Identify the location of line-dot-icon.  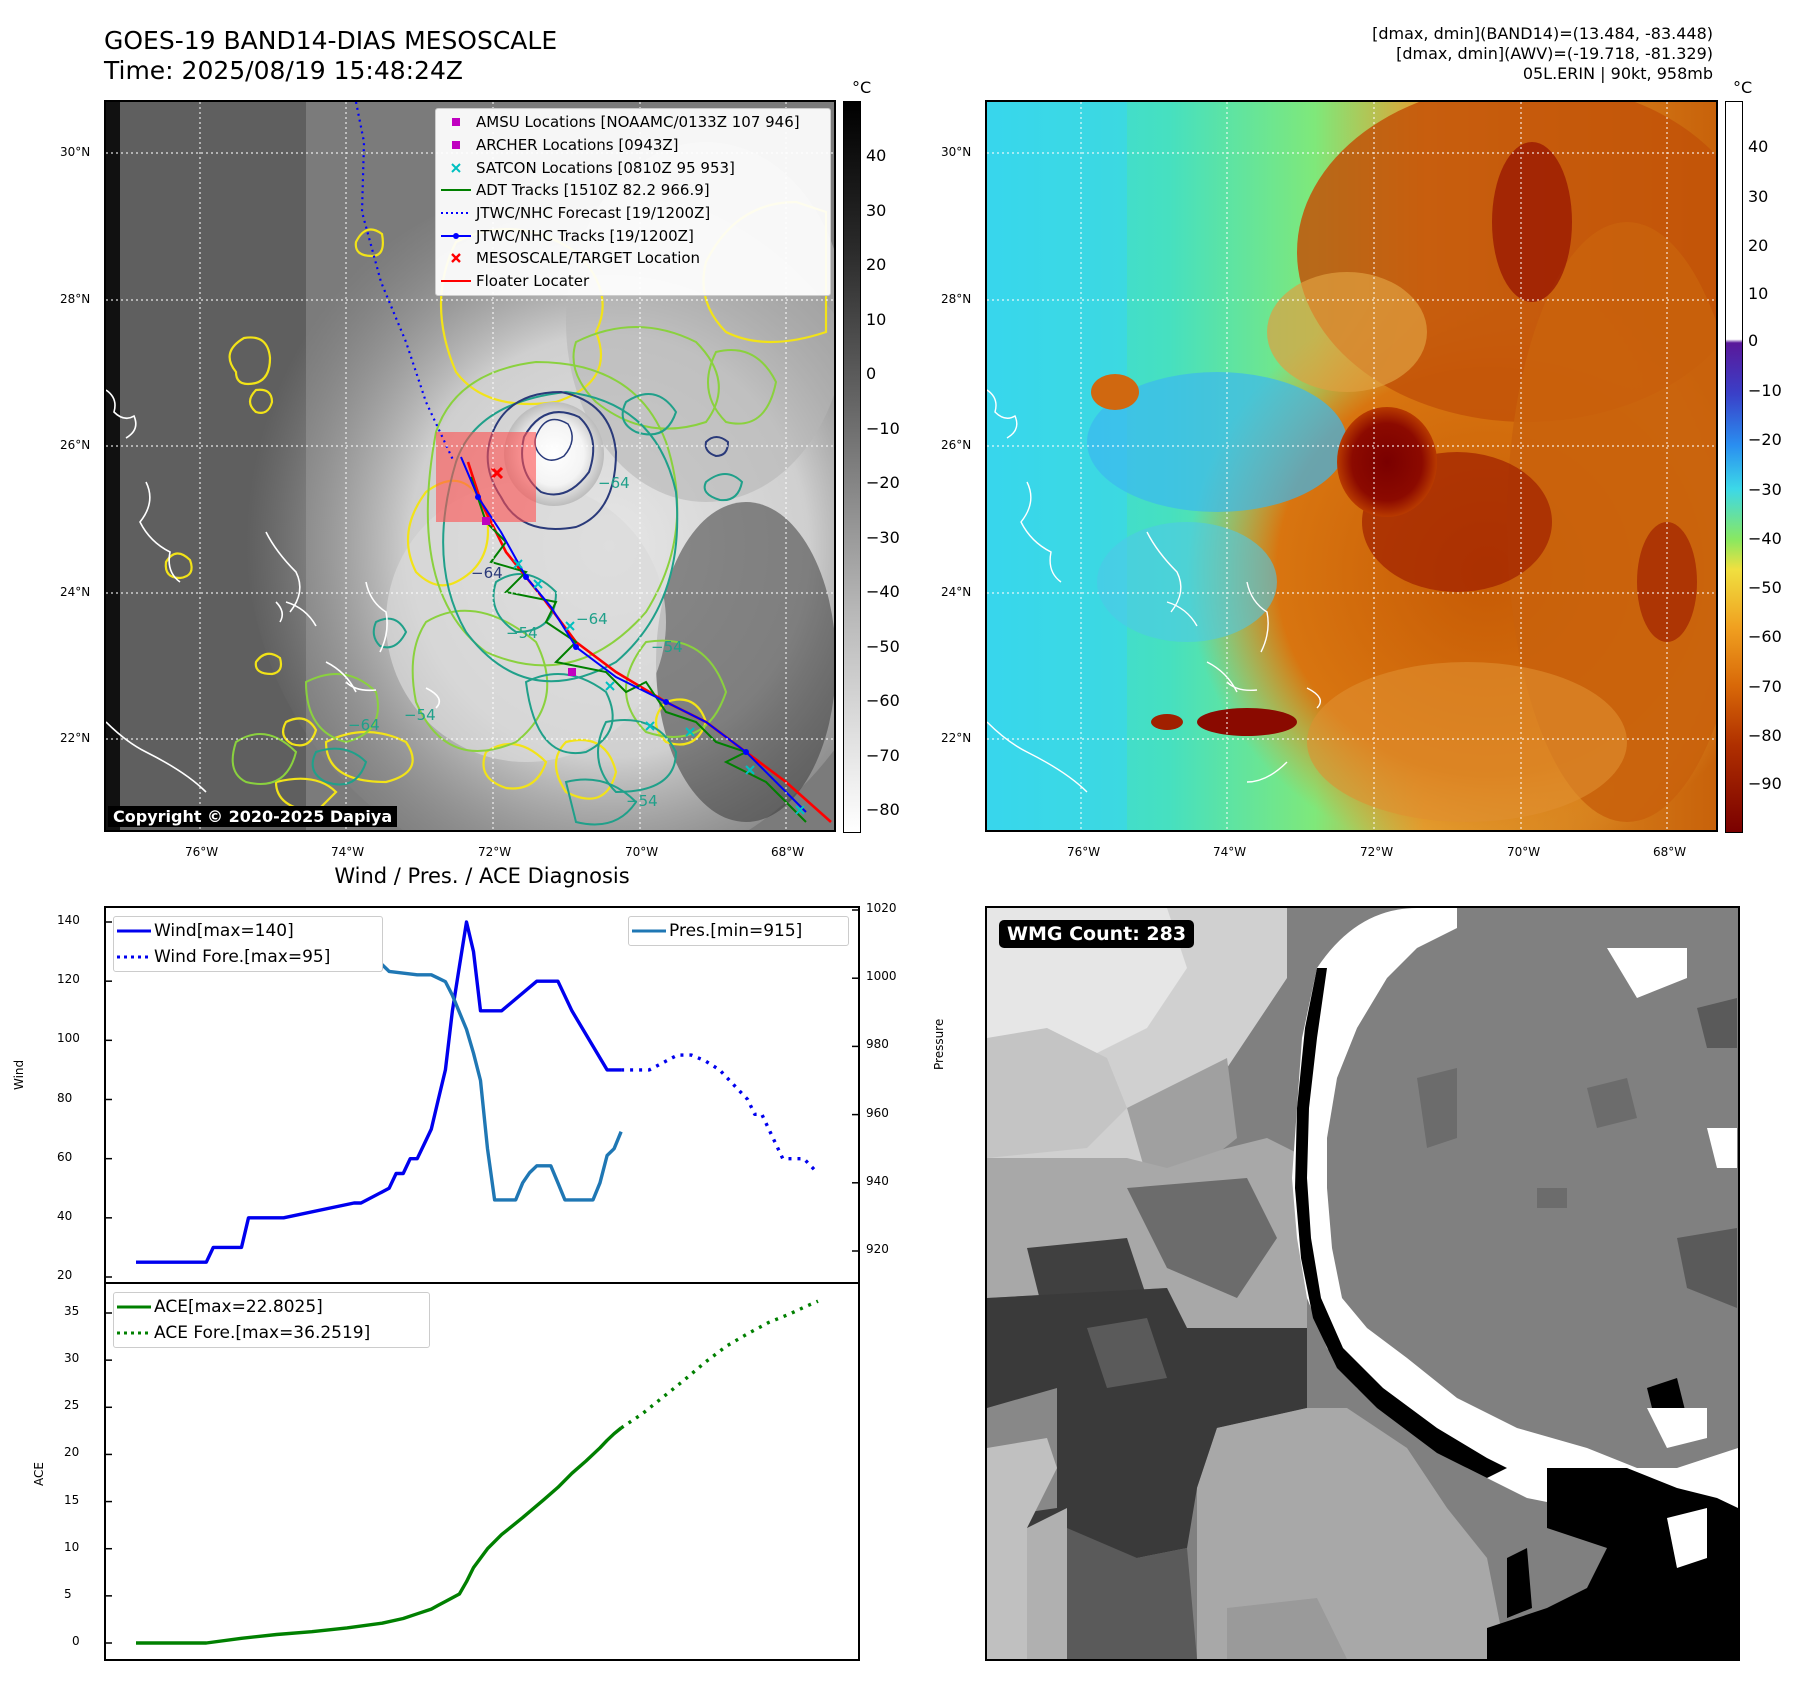
(456, 236).